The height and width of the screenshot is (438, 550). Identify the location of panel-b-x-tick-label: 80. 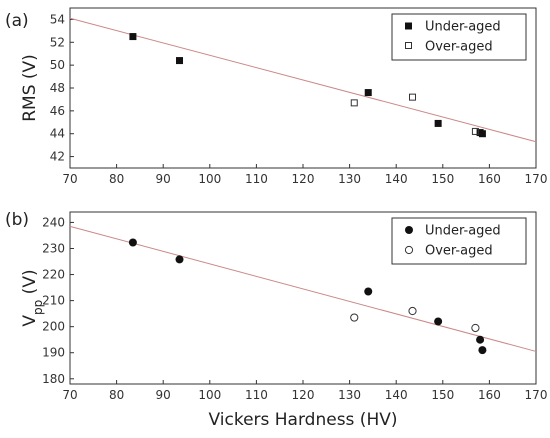
(116, 395).